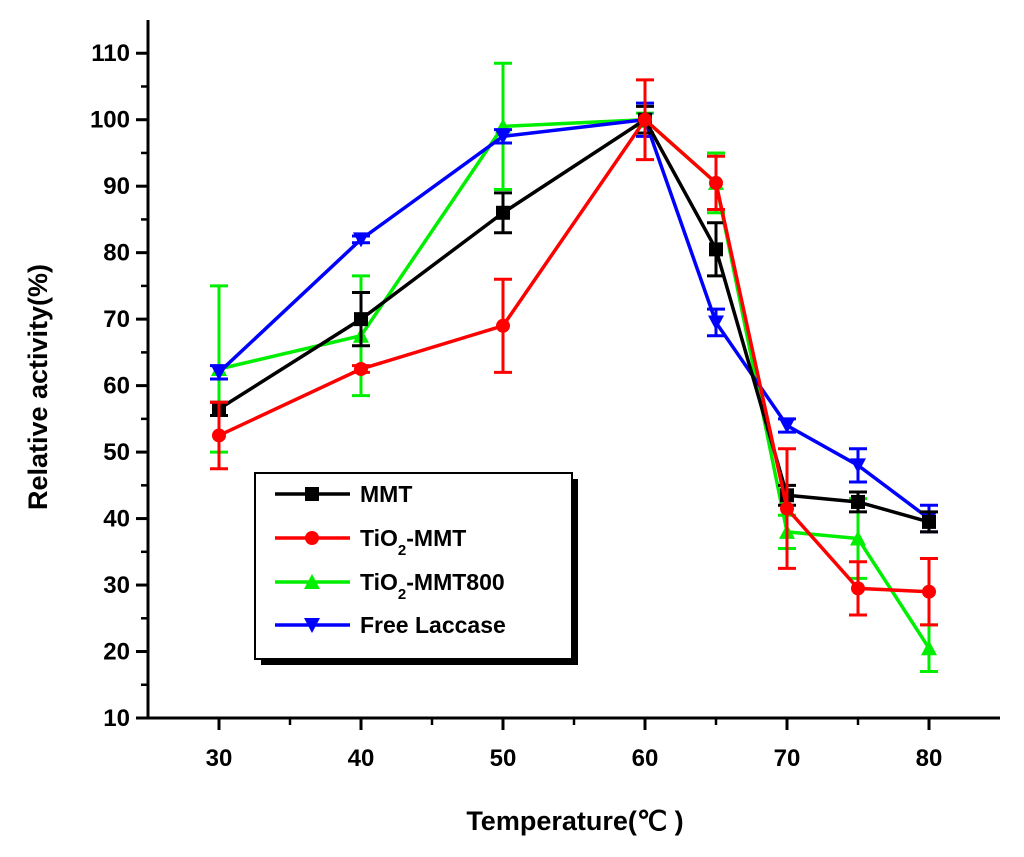  Describe the element at coordinates (116, 386) in the screenshot. I see `y-tick-label: 60` at that location.